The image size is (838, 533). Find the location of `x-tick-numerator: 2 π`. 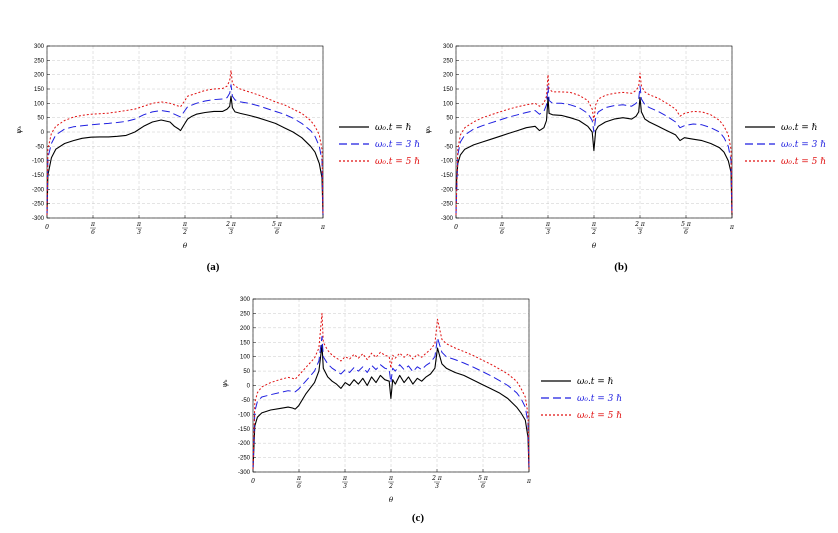

x-tick-numerator: 2 π is located at coordinates (640, 224).